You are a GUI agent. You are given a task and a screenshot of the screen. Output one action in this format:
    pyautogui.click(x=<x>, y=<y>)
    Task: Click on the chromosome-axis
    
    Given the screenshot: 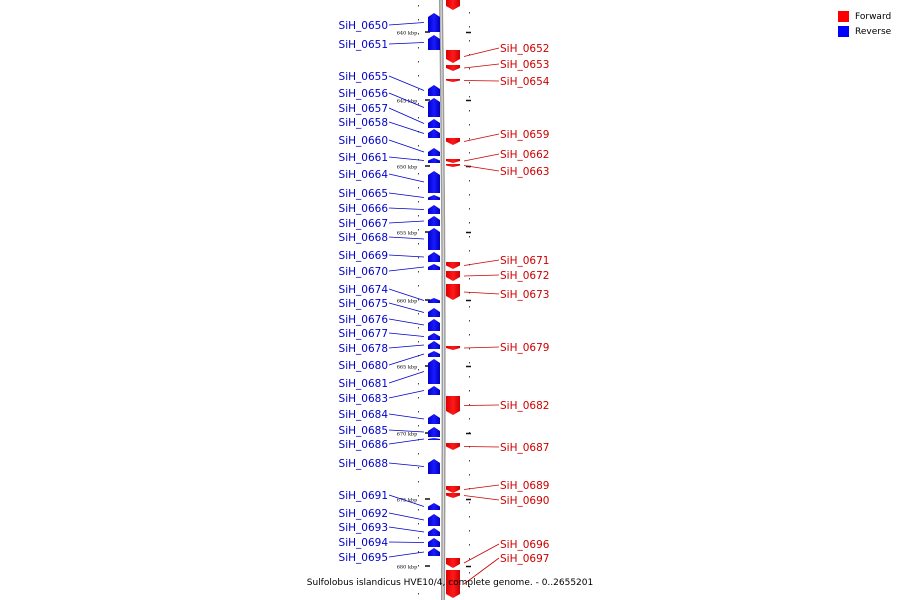 What is the action you would take?
    pyautogui.click(x=442, y=300)
    